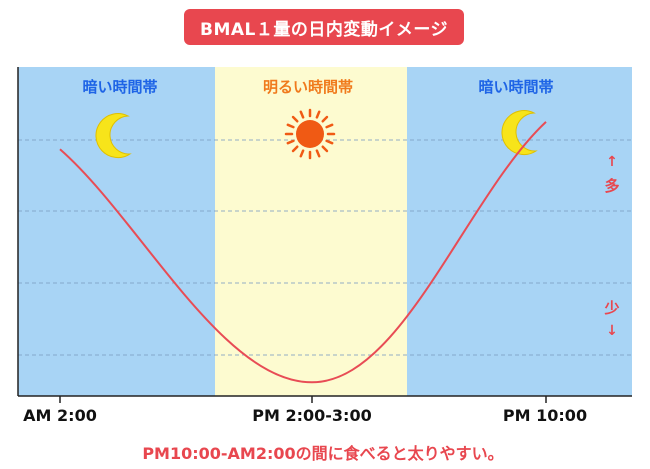  Describe the element at coordinates (310, 134) in the screenshot. I see `sun-icon` at that location.